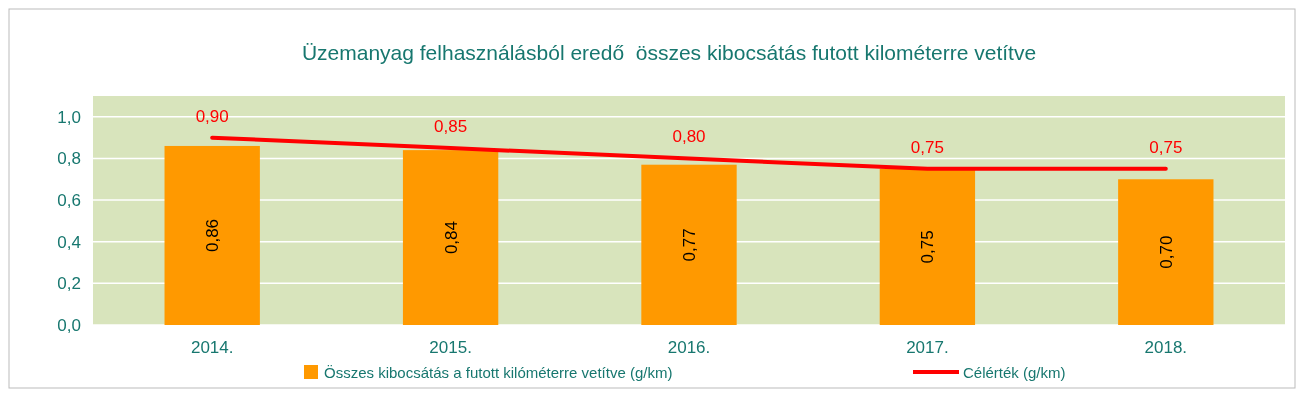 The width and height of the screenshot is (1308, 401). I want to click on x-tick-label: 2014., so click(212, 347).